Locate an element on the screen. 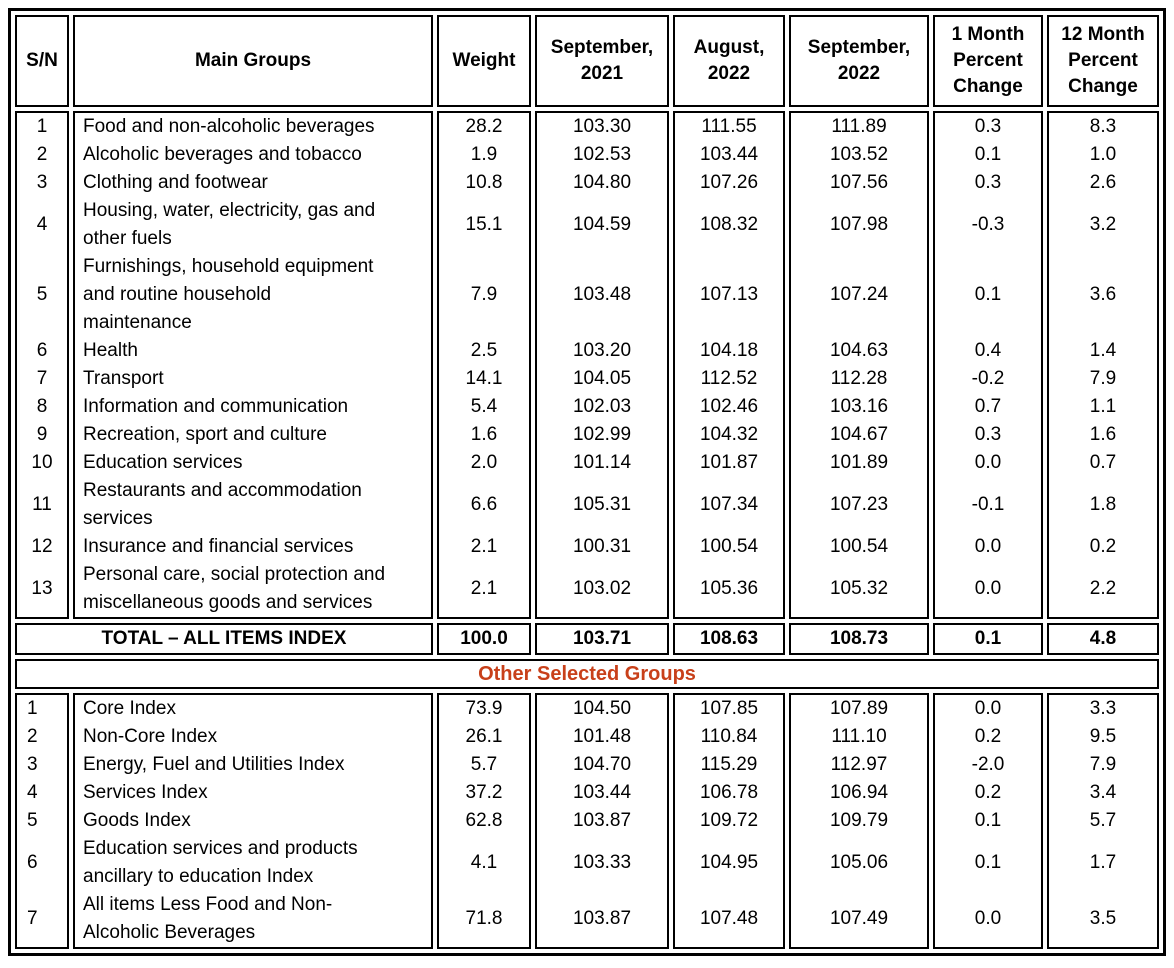 The height and width of the screenshot is (968, 1174). other-row-6-sep_2022: 107.49 is located at coordinates (859, 918).